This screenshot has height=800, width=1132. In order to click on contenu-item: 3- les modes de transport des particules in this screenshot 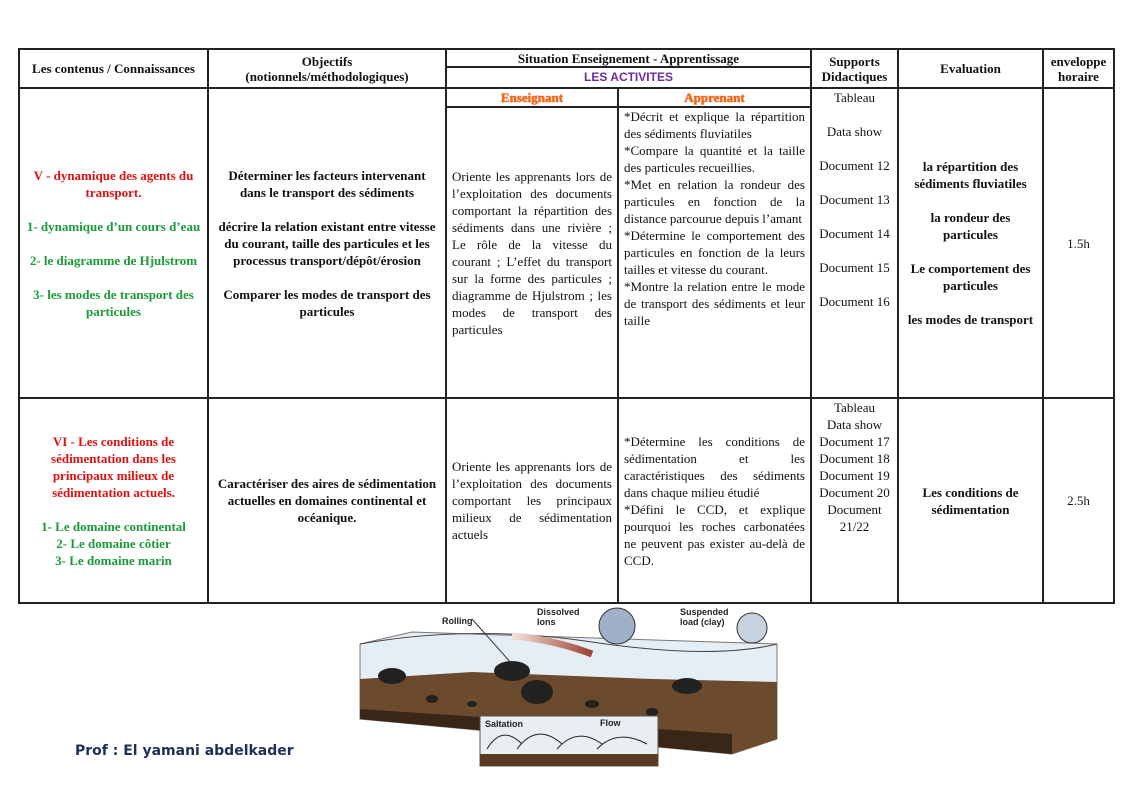, I will do `click(113, 302)`.